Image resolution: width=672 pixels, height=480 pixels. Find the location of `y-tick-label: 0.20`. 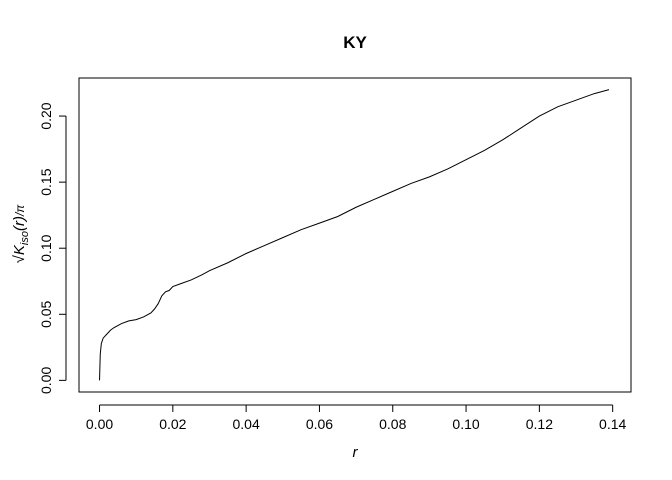

y-tick-label: 0.20 is located at coordinates (46, 115).